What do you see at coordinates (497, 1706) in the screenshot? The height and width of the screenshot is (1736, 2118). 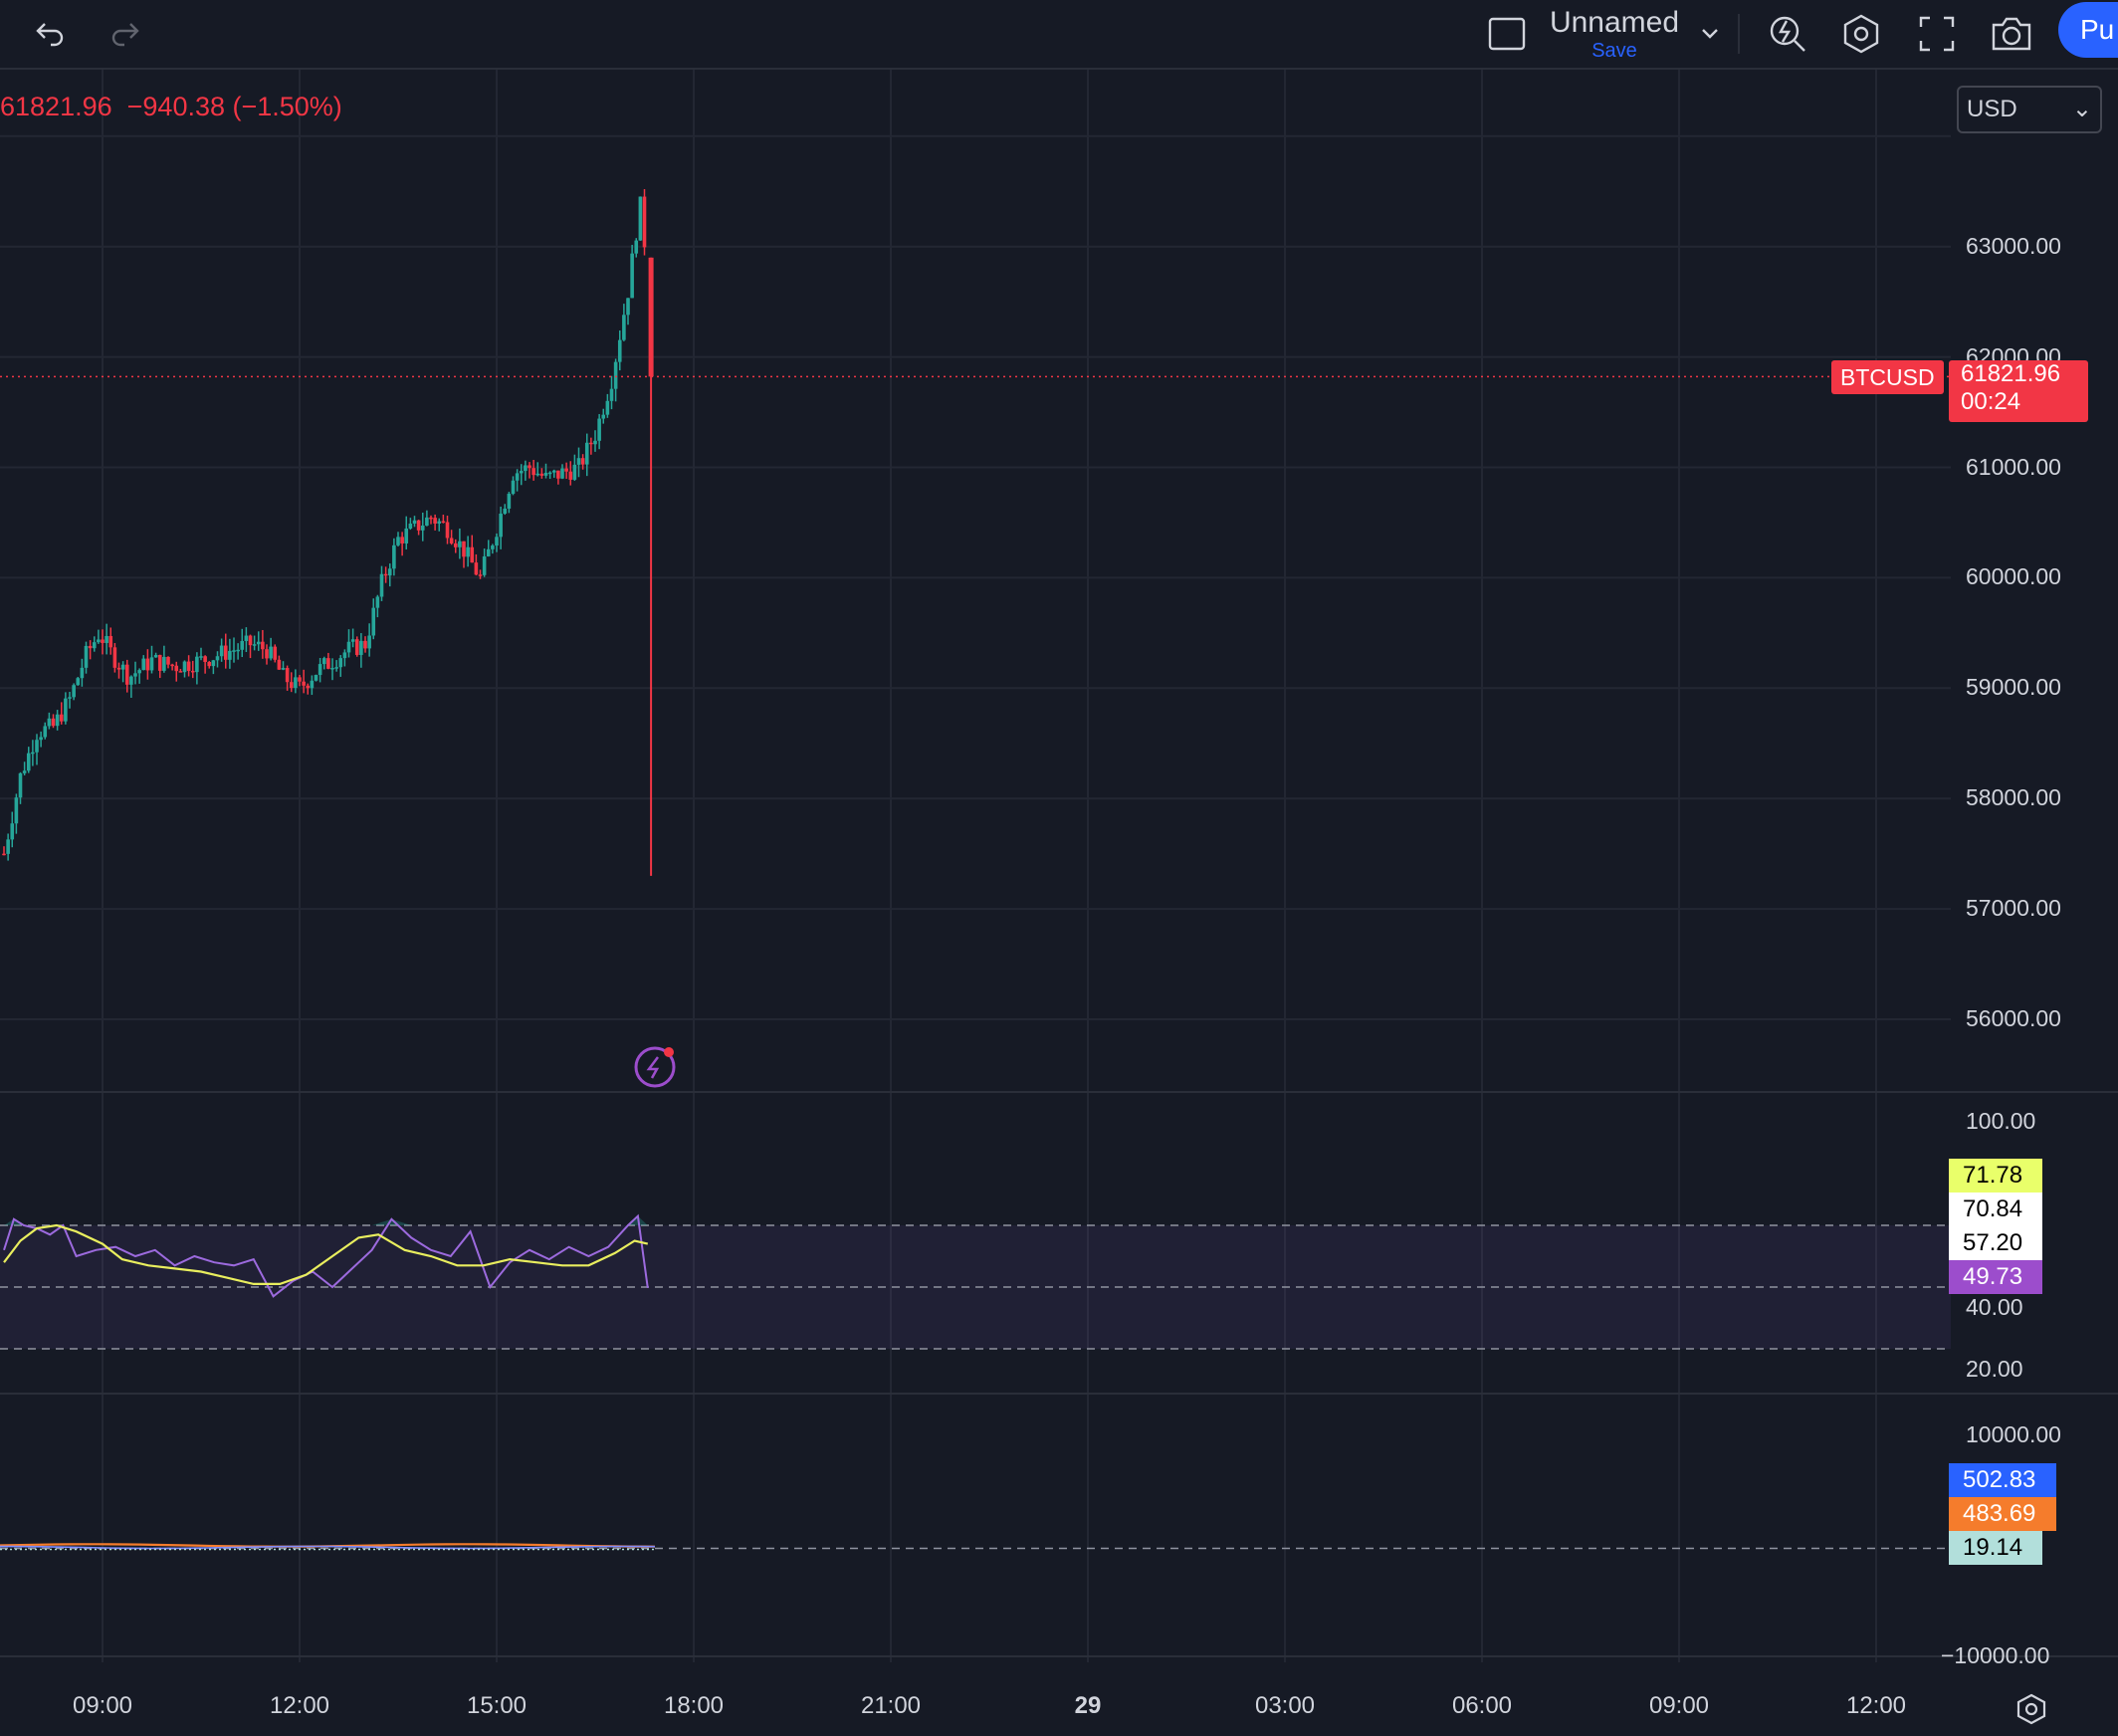 I see `time-axis-label: 15:00` at bounding box center [497, 1706].